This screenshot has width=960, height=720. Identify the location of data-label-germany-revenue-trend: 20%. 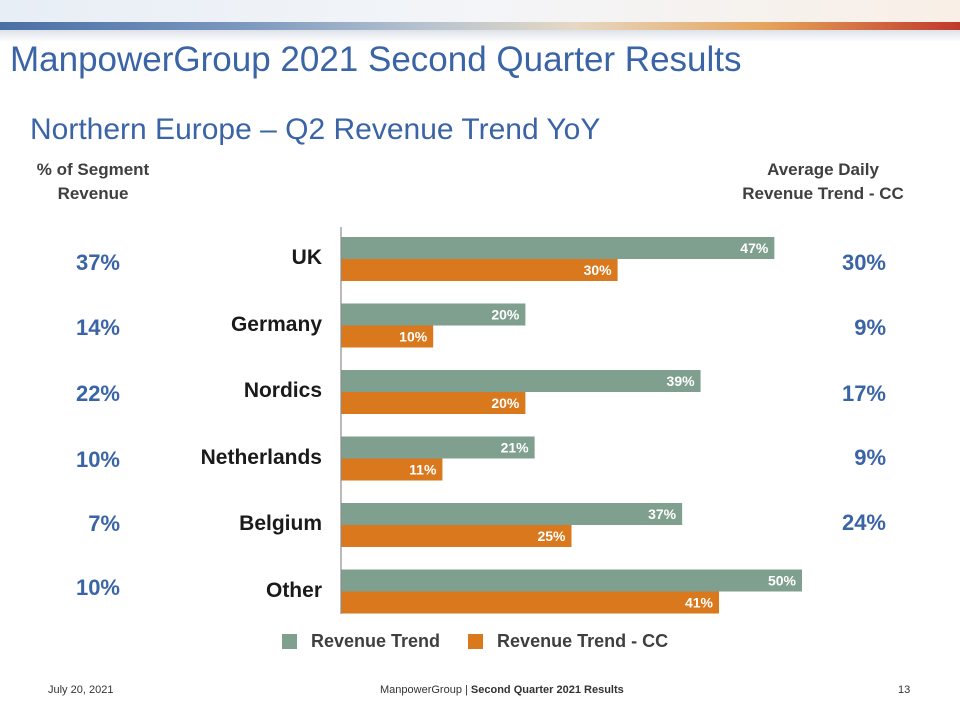
(505, 315).